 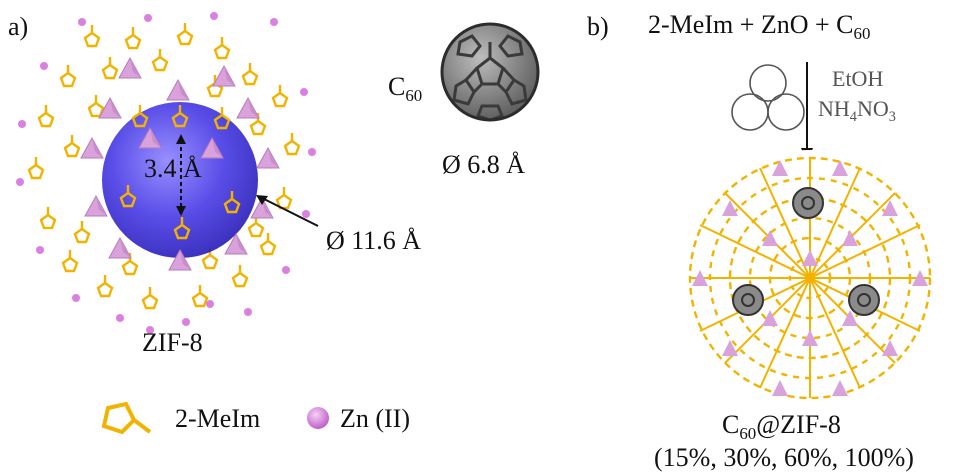 I want to click on panel-b-label: b), so click(x=598, y=26).